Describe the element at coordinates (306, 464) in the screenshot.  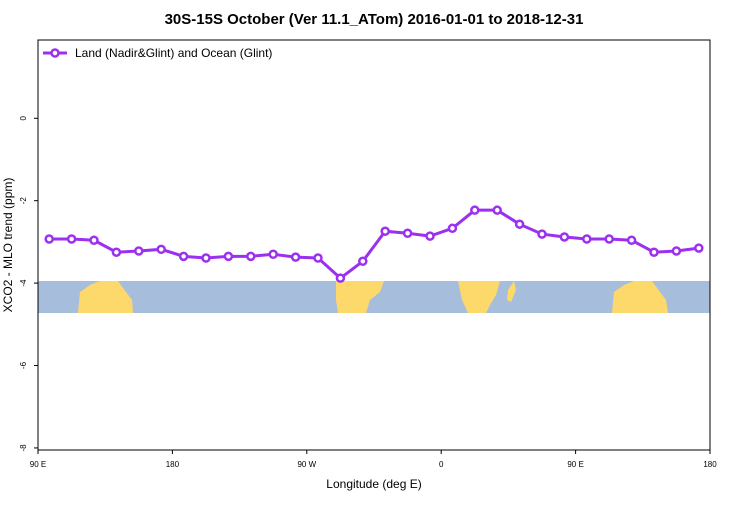
I see `x-tick-label: 90 W` at that location.